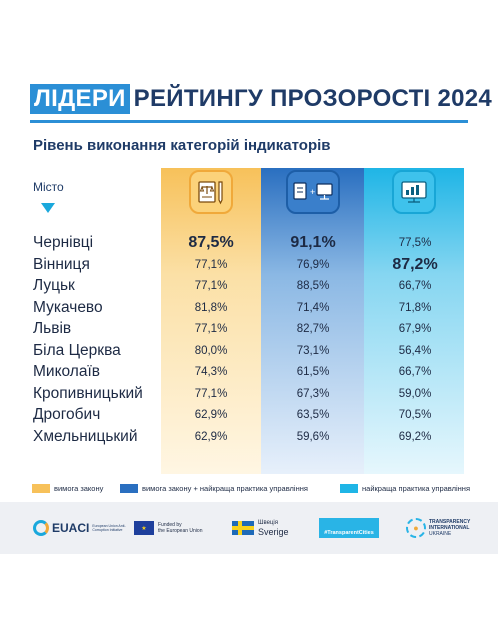  I want to click on value-cell: 71,4%, so click(313, 307).